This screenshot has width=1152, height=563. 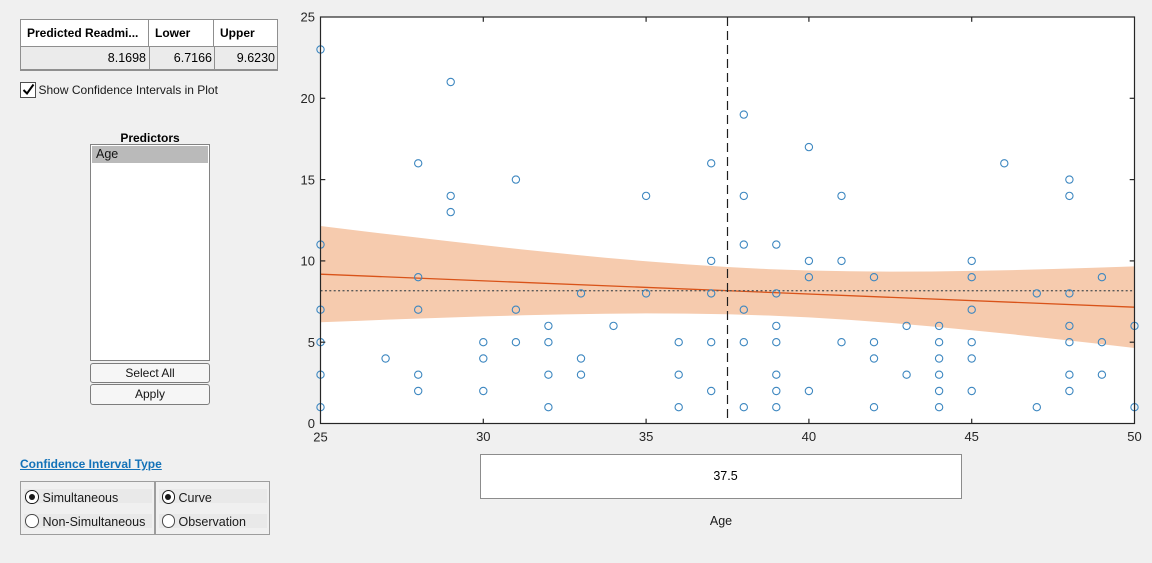 I want to click on svg-text: 5, so click(x=311, y=342).